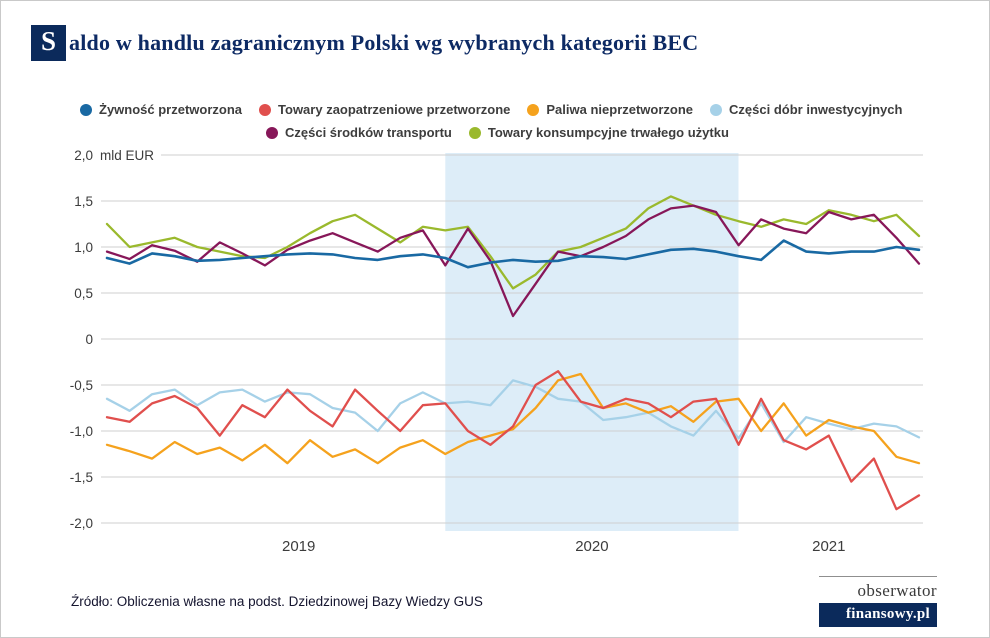 The image size is (990, 638). Describe the element at coordinates (591, 546) in the screenshot. I see `x-tick-label: 2020` at that location.